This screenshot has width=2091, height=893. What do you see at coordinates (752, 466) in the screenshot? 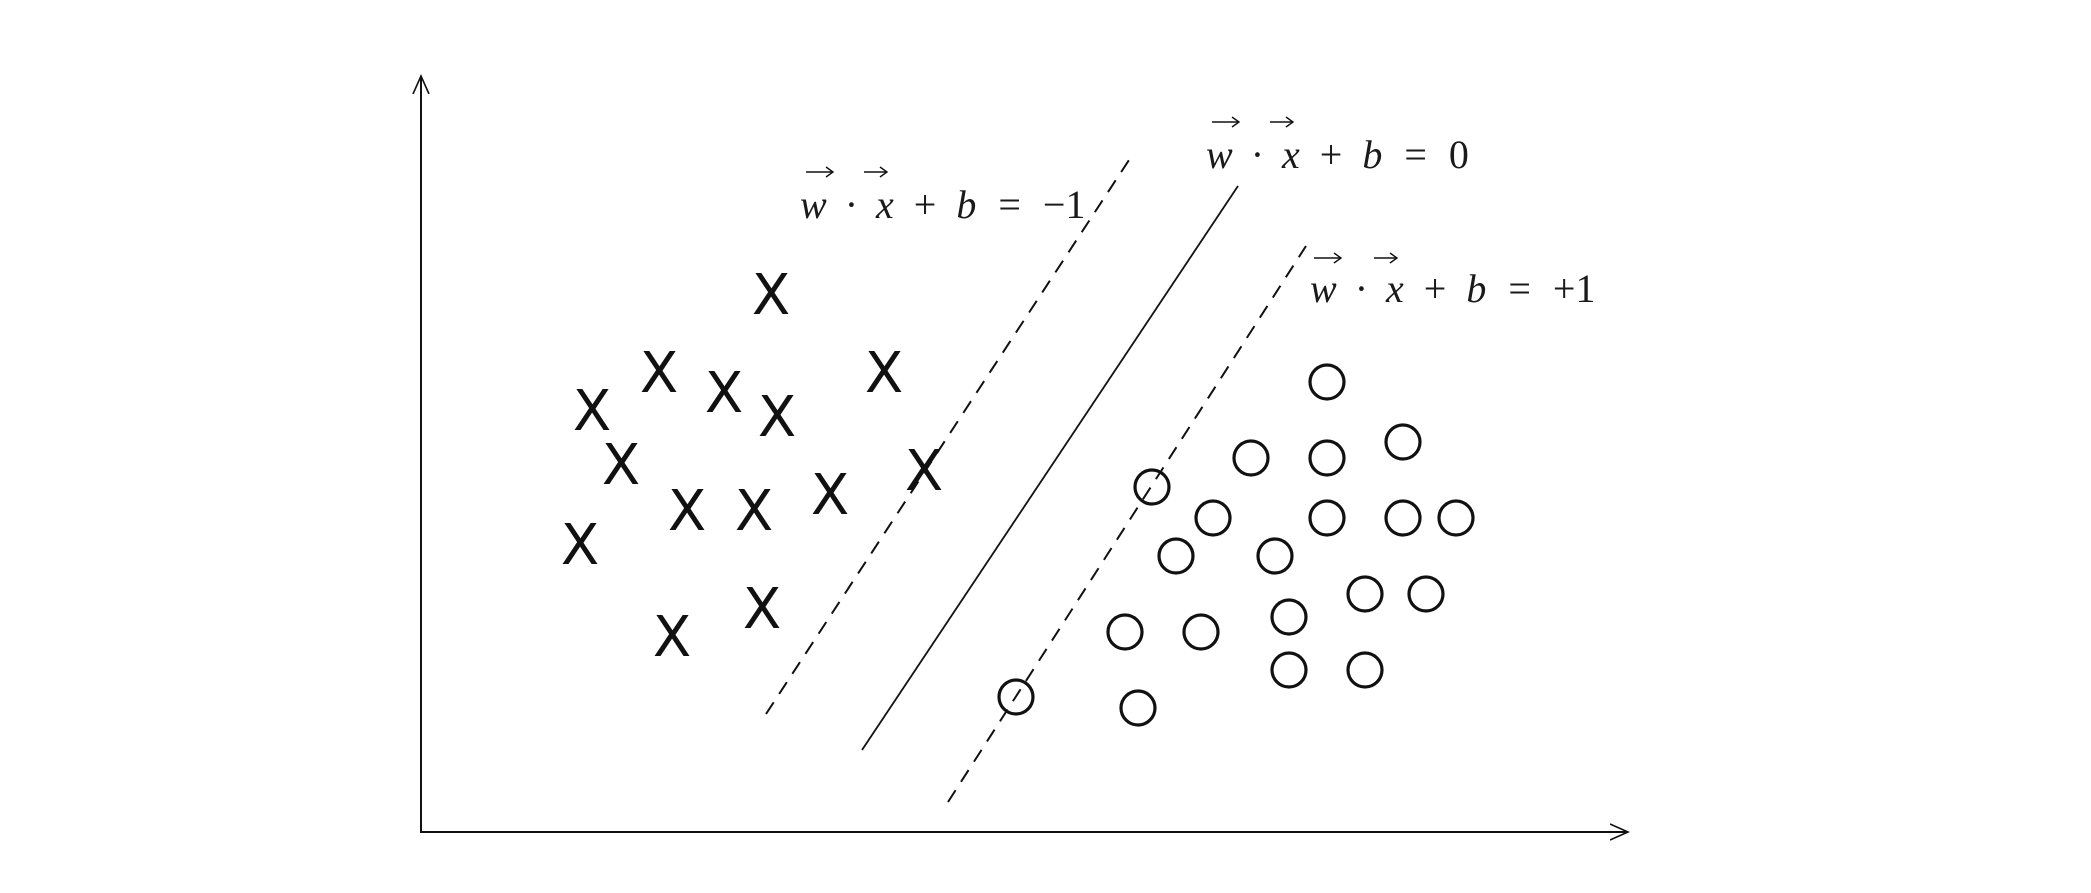
I see `negative-class-points: X X X X X X X X X X X X X X X` at bounding box center [752, 466].